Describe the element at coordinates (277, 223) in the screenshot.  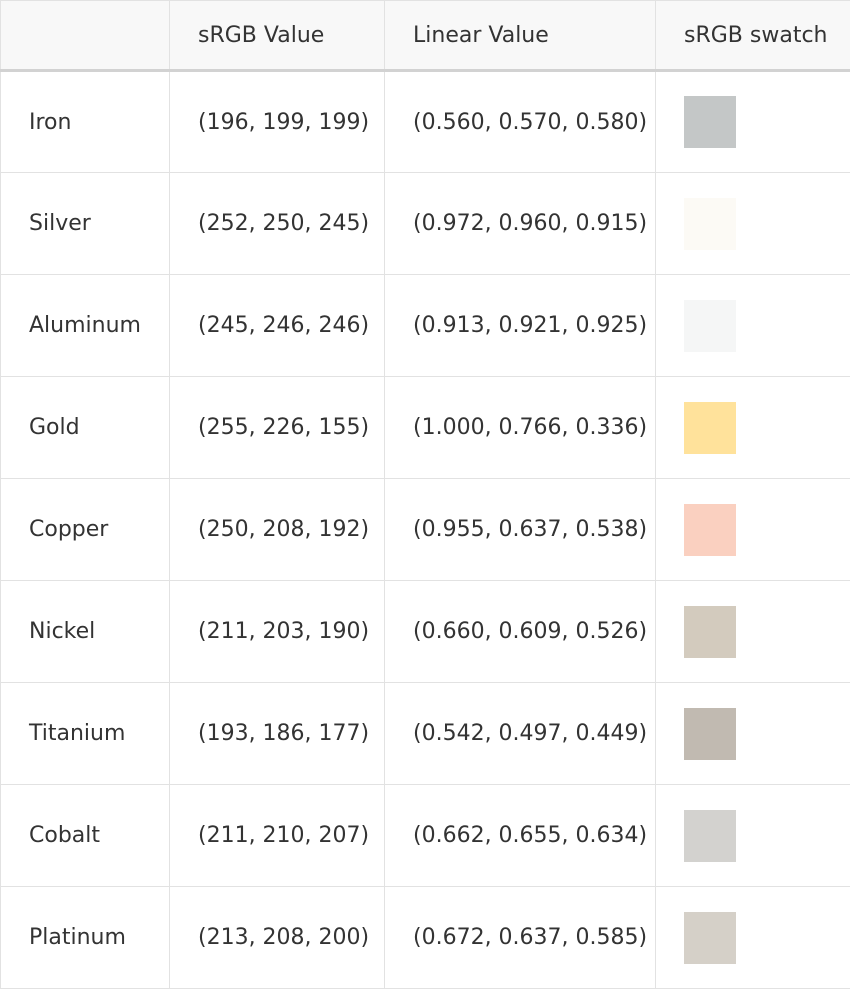
I see `srgb-value: (252, 250, 245)` at that location.